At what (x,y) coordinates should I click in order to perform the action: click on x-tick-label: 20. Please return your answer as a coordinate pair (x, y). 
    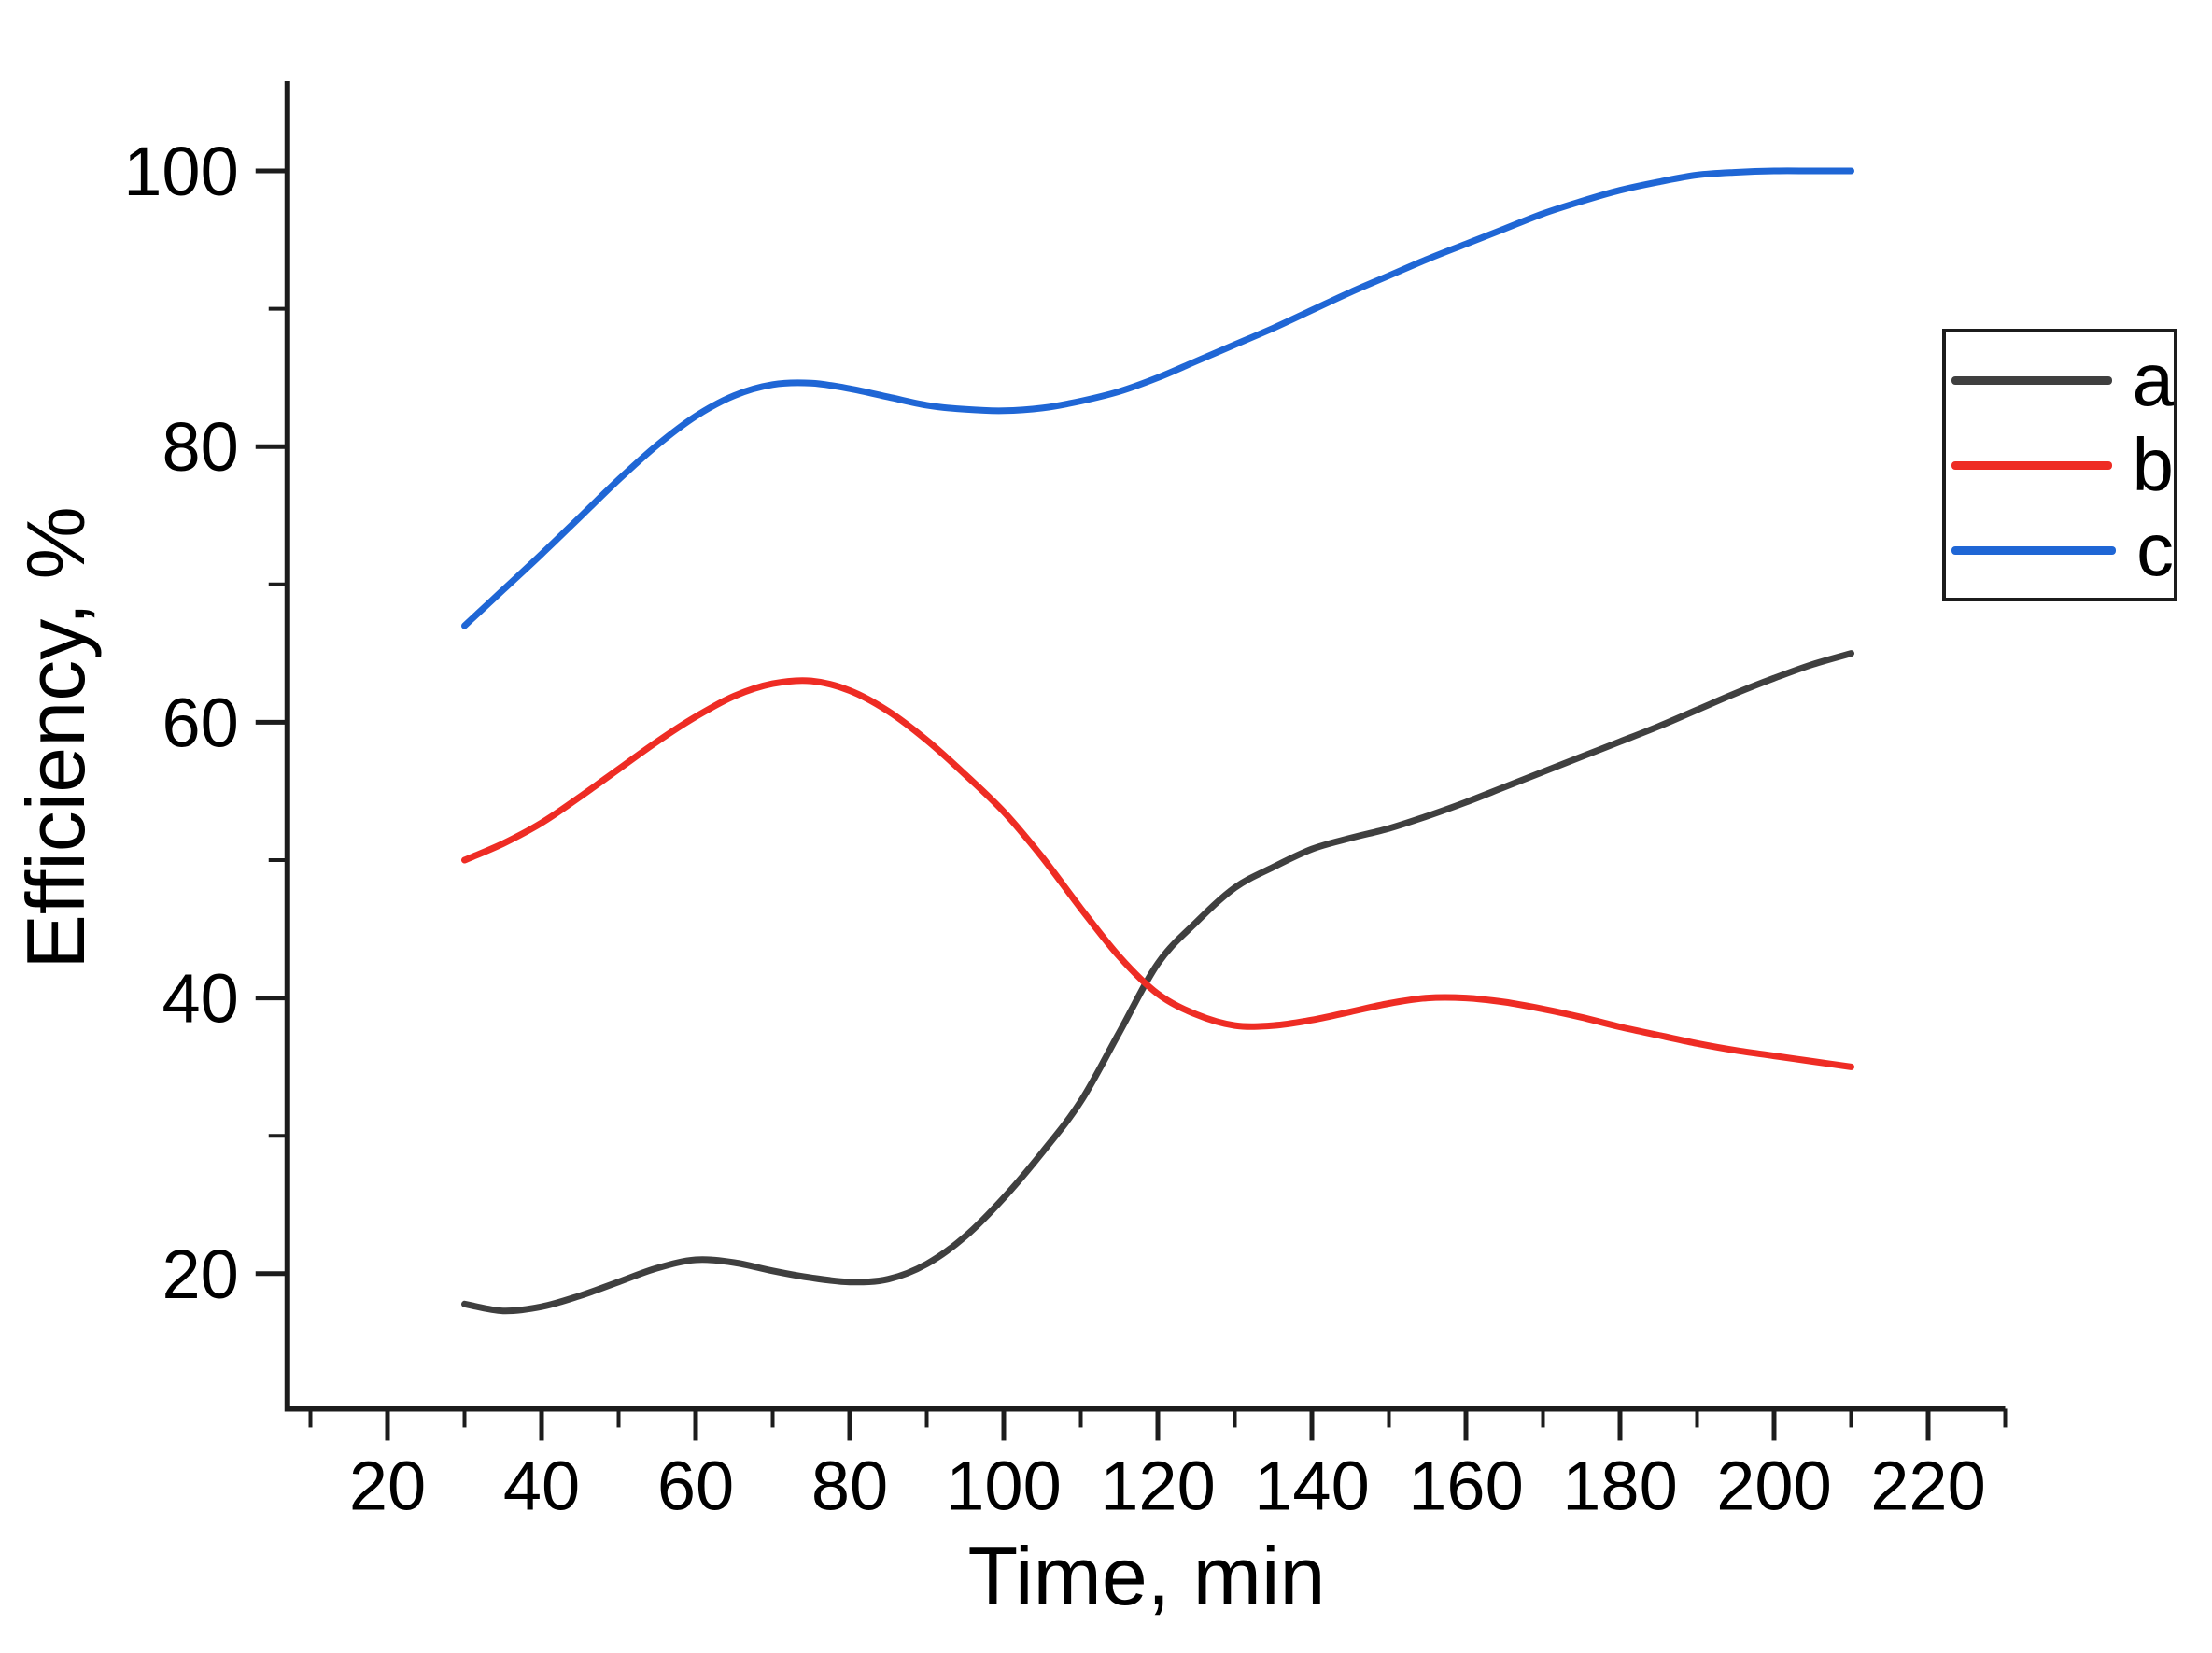
    Looking at the image, I should click on (387, 1486).